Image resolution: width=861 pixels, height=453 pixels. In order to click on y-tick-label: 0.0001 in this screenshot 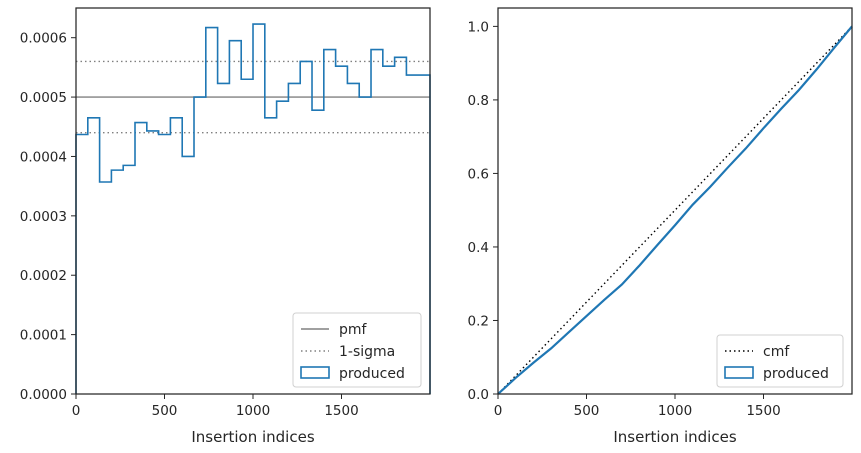, I will do `click(43, 336)`.